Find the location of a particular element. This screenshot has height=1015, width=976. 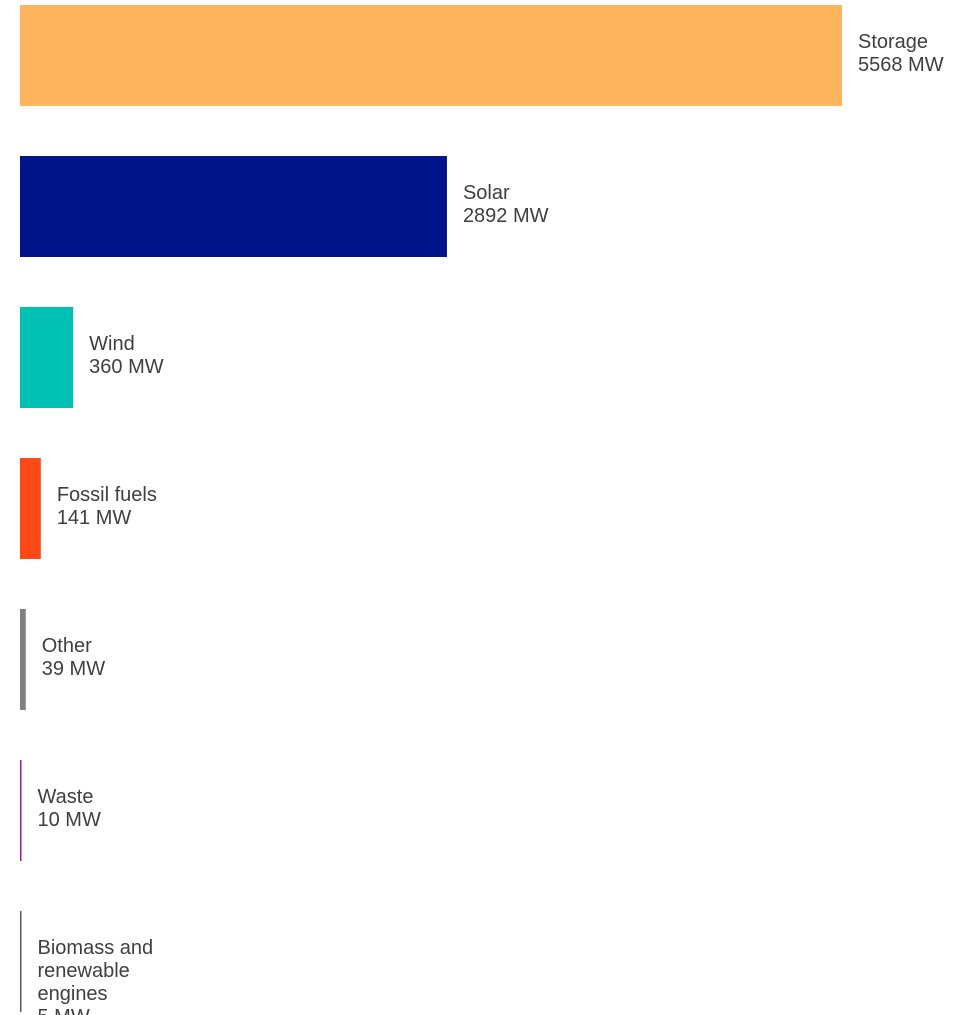

value-label: 141 MW is located at coordinates (94, 518).